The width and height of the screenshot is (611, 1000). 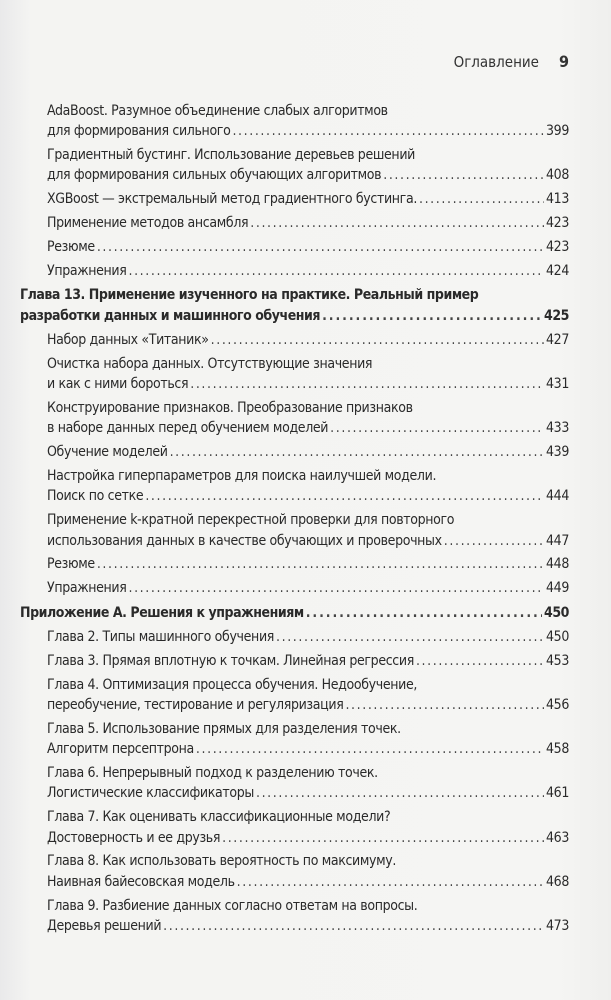 I want to click on toc-entry-line: для формирования сильного 399, so click(x=308, y=131).